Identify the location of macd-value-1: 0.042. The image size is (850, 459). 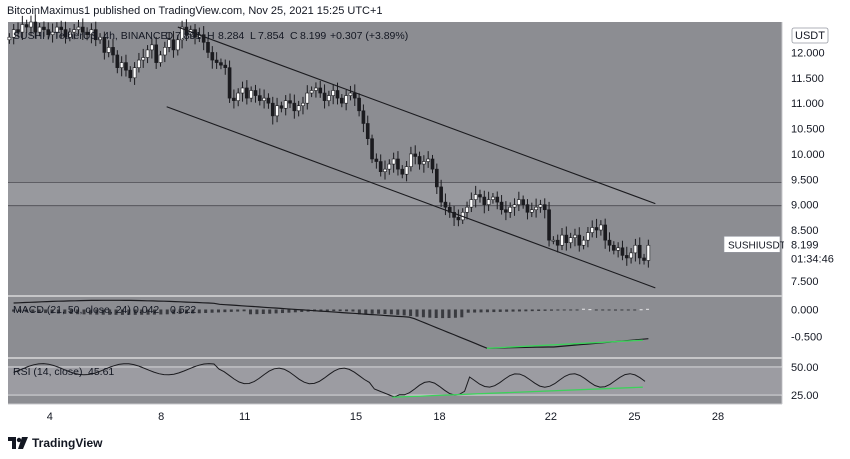
(146, 310).